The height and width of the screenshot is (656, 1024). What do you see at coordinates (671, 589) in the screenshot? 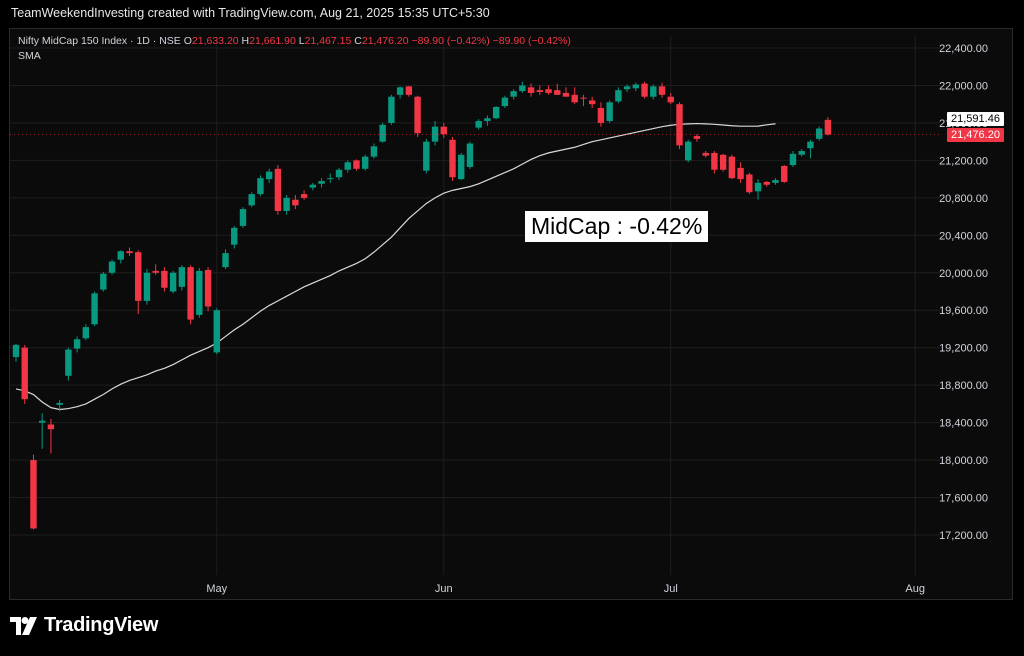
I see `x-tick-label: Jul` at bounding box center [671, 589].